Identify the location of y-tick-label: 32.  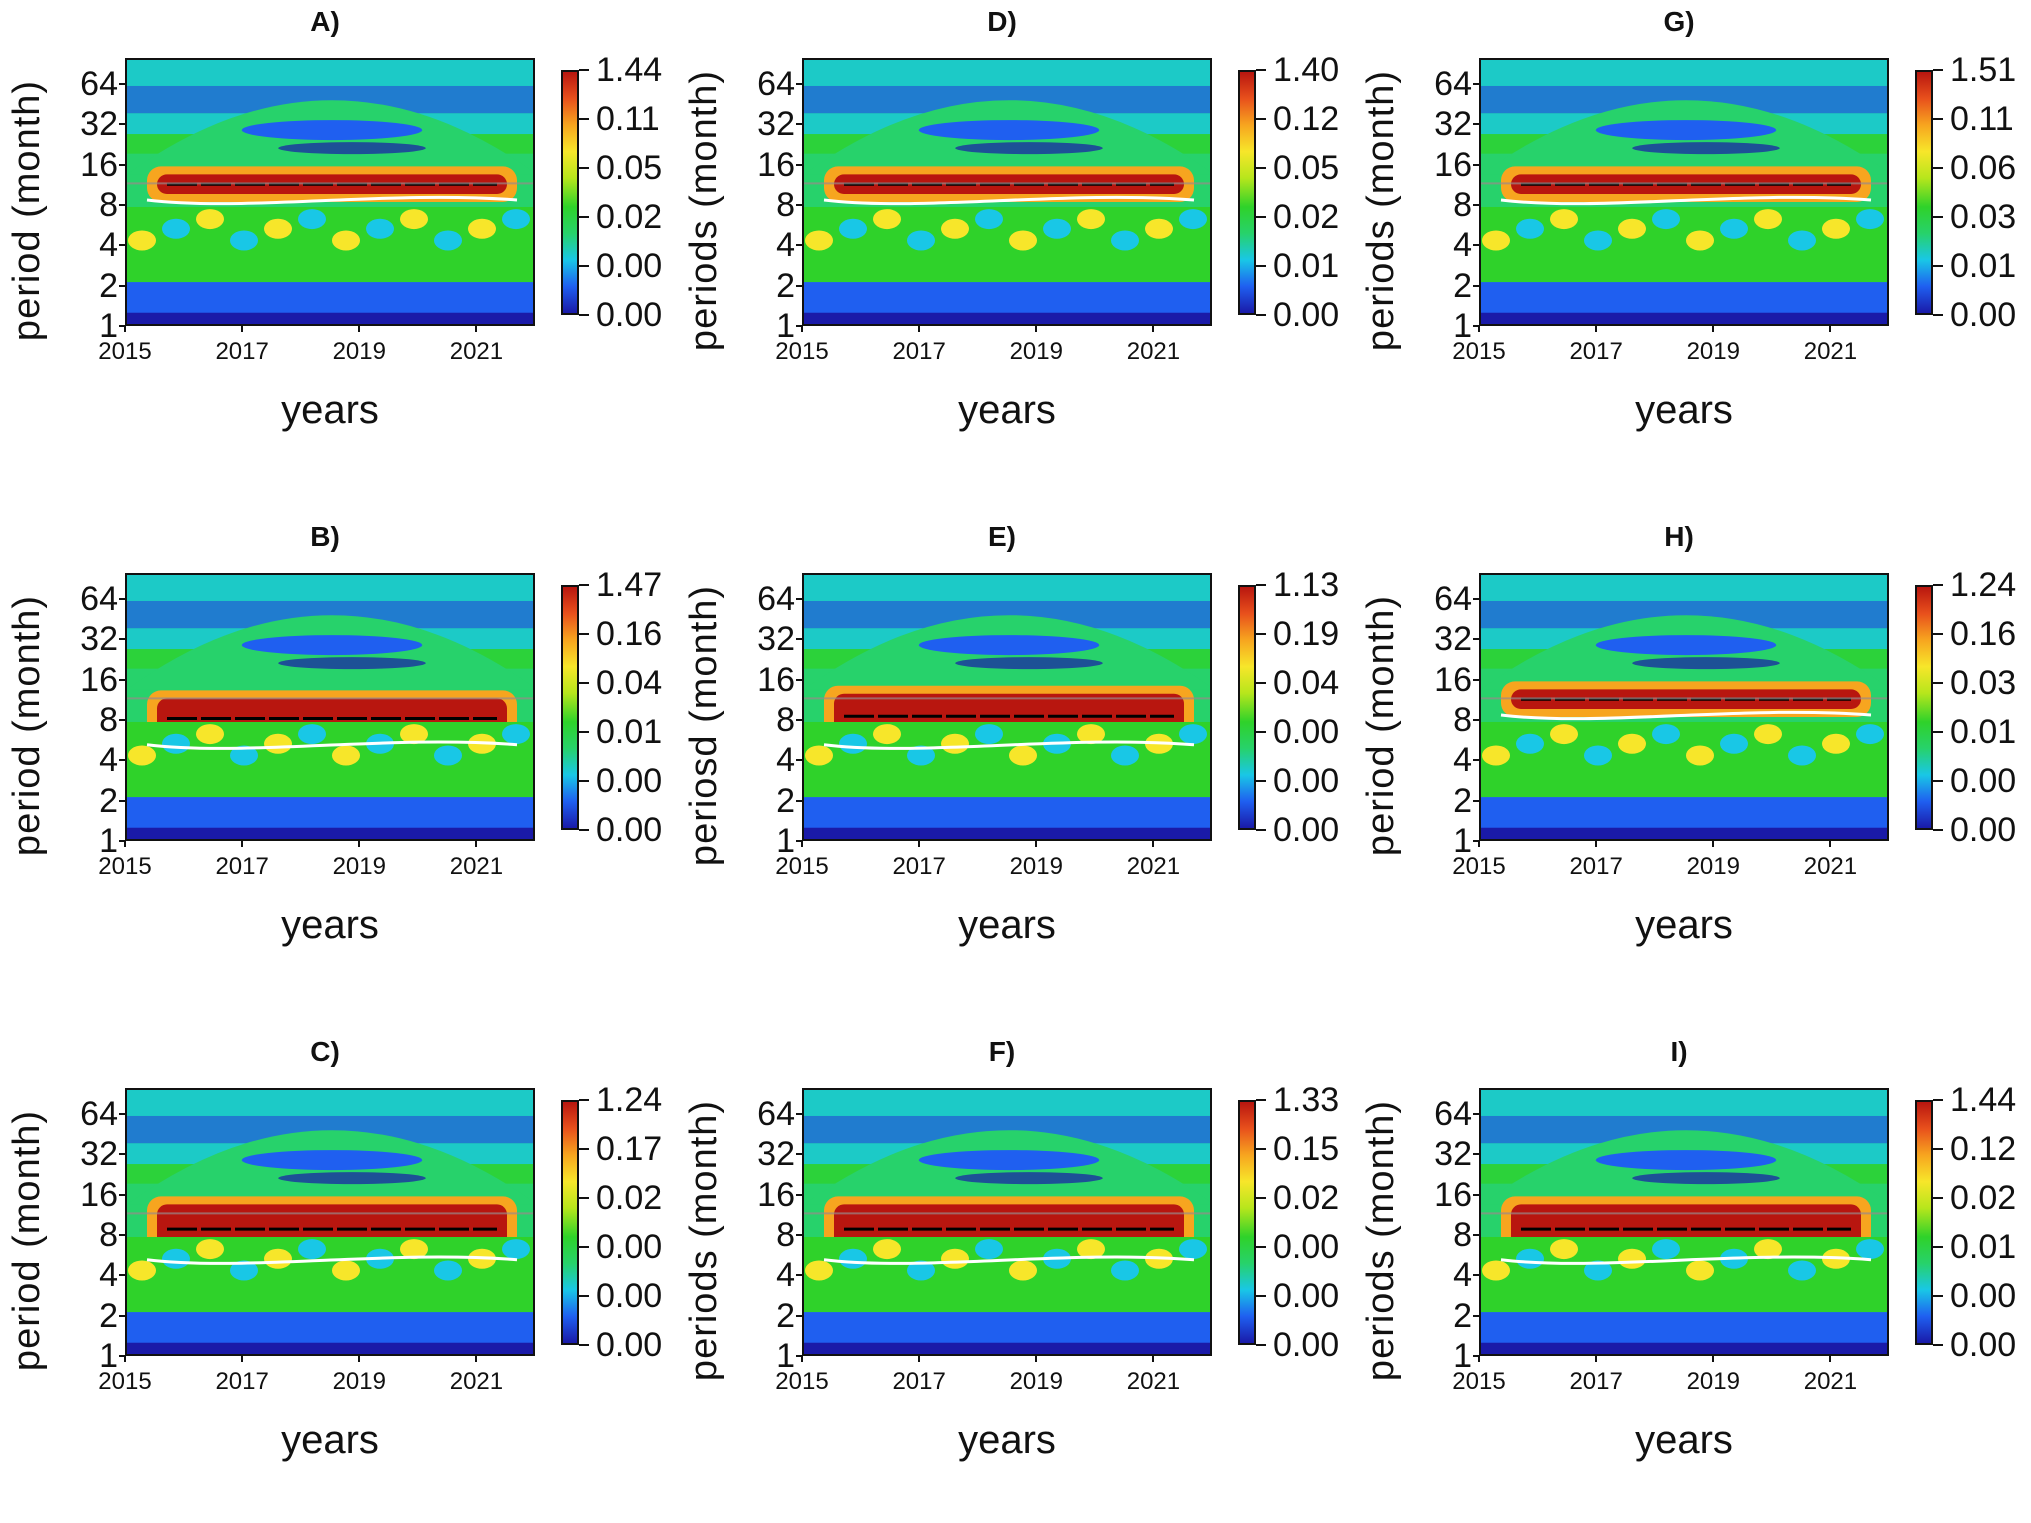
(99, 639).